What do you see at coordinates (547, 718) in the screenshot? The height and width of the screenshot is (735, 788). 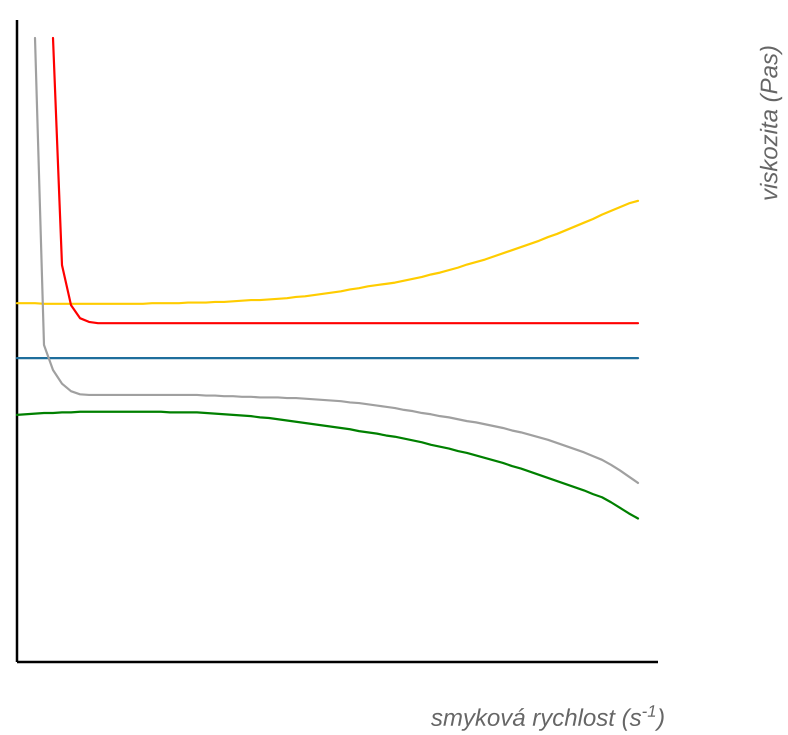 I see `x-axis-title: smyková rychlost (s$^{-1}$)` at bounding box center [547, 718].